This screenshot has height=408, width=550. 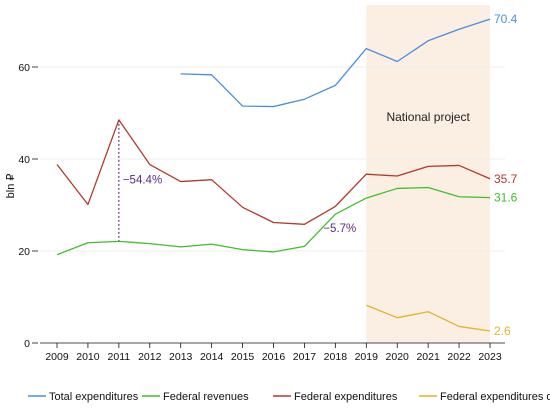 What do you see at coordinates (24, 68) in the screenshot?
I see `y-tick-label: 60` at bounding box center [24, 68].